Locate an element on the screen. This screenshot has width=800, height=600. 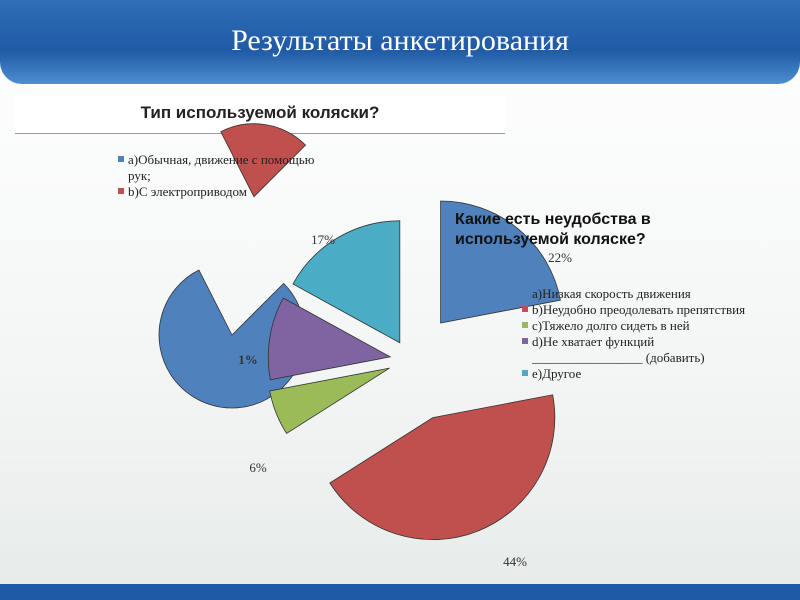
legend-entry: a)Низкая скорость движения is located at coordinates (644, 294).